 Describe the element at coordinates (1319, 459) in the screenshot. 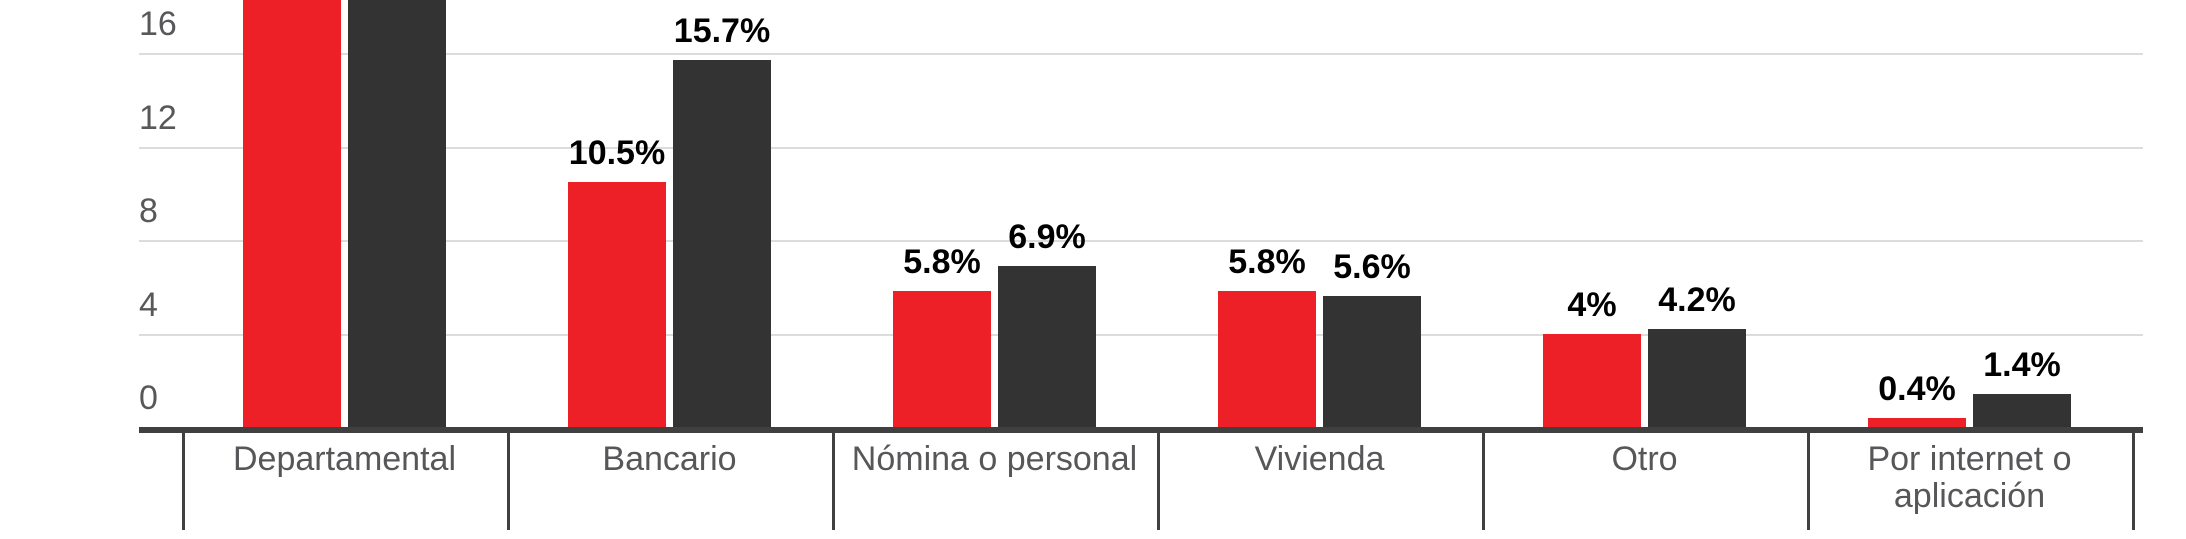

I see `x-axis-category-label: Vivienda` at that location.